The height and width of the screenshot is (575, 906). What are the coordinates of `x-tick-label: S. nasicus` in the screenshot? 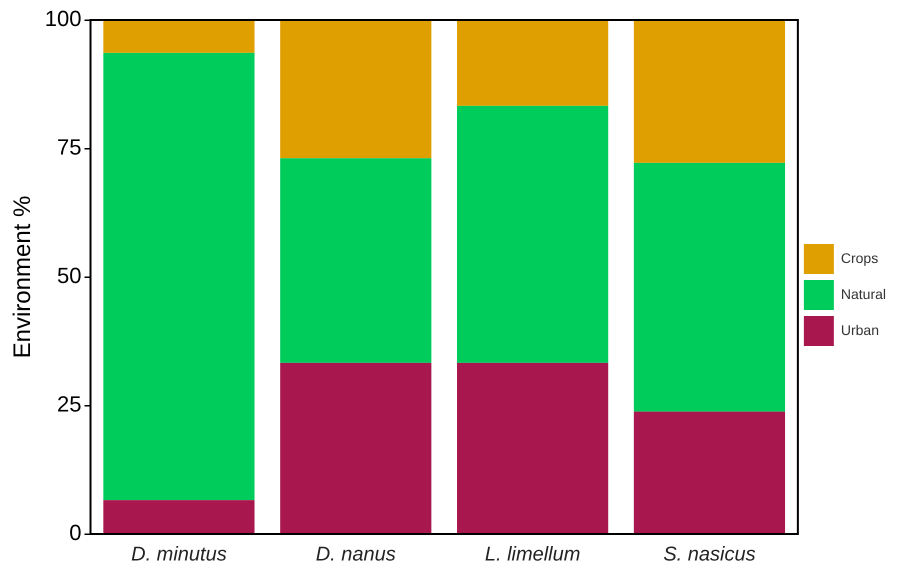 It's located at (709, 555).